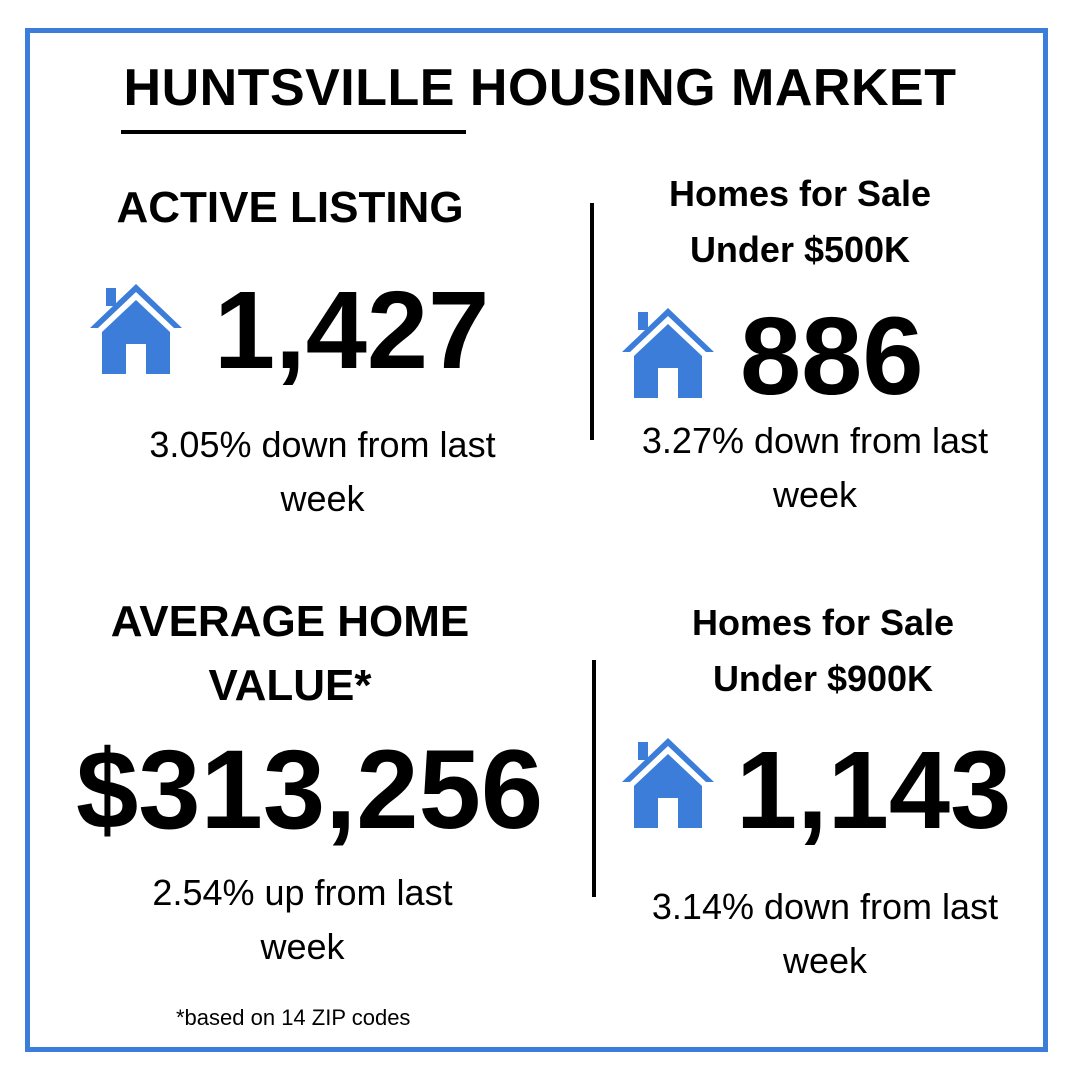 This screenshot has width=1080, height=1080. I want to click on under-500k-heading-line2: Under $500K, so click(800, 249).